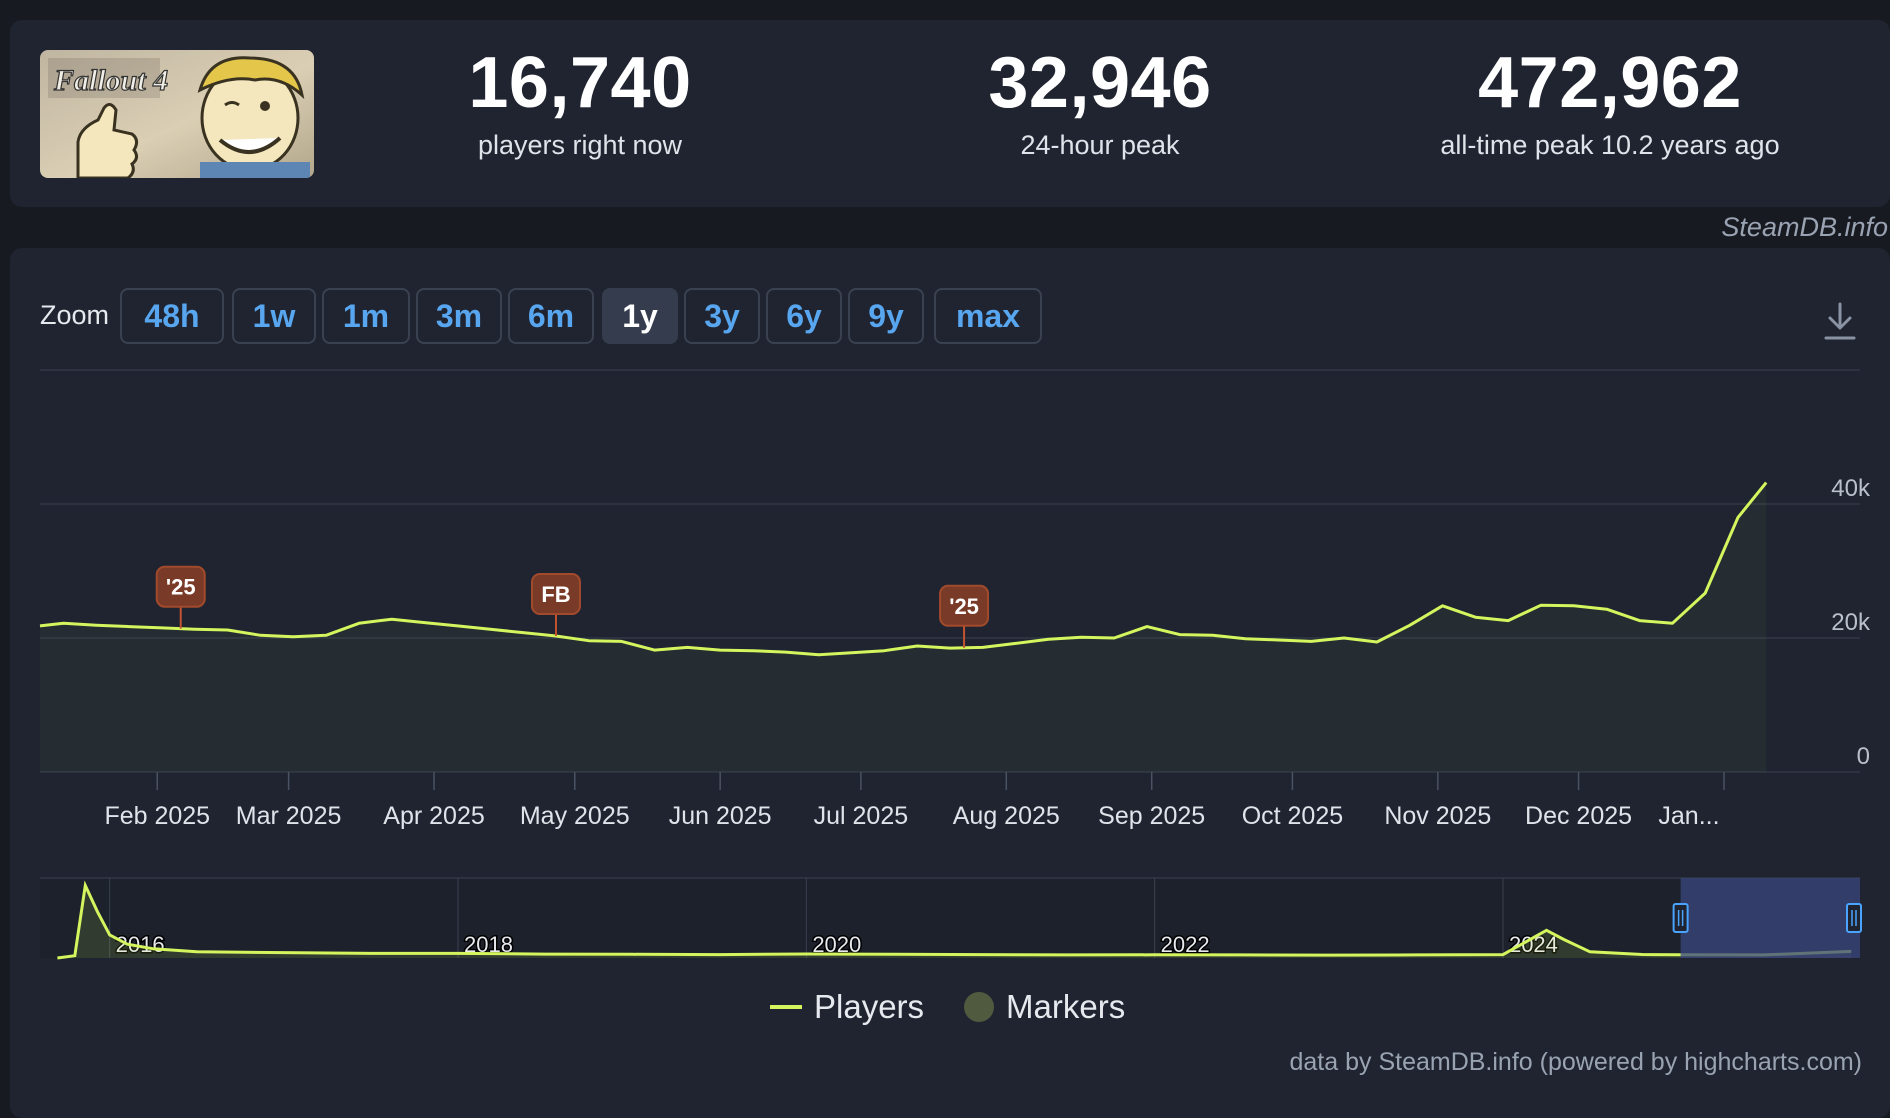  Describe the element at coordinates (172, 316) in the screenshot. I see `zoom-48h-button: 48h` at that location.